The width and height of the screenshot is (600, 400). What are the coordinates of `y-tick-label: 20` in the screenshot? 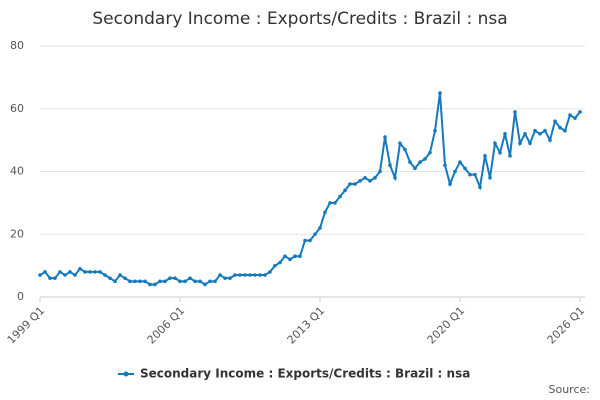 It's located at (17, 233).